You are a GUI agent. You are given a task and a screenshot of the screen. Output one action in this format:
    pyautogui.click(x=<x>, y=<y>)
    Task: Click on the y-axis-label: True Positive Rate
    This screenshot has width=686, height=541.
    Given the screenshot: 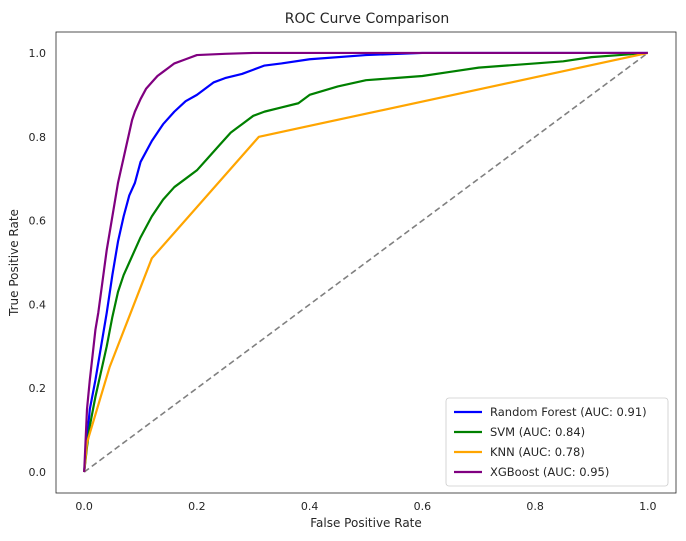 What is the action you would take?
    pyautogui.click(x=14, y=263)
    